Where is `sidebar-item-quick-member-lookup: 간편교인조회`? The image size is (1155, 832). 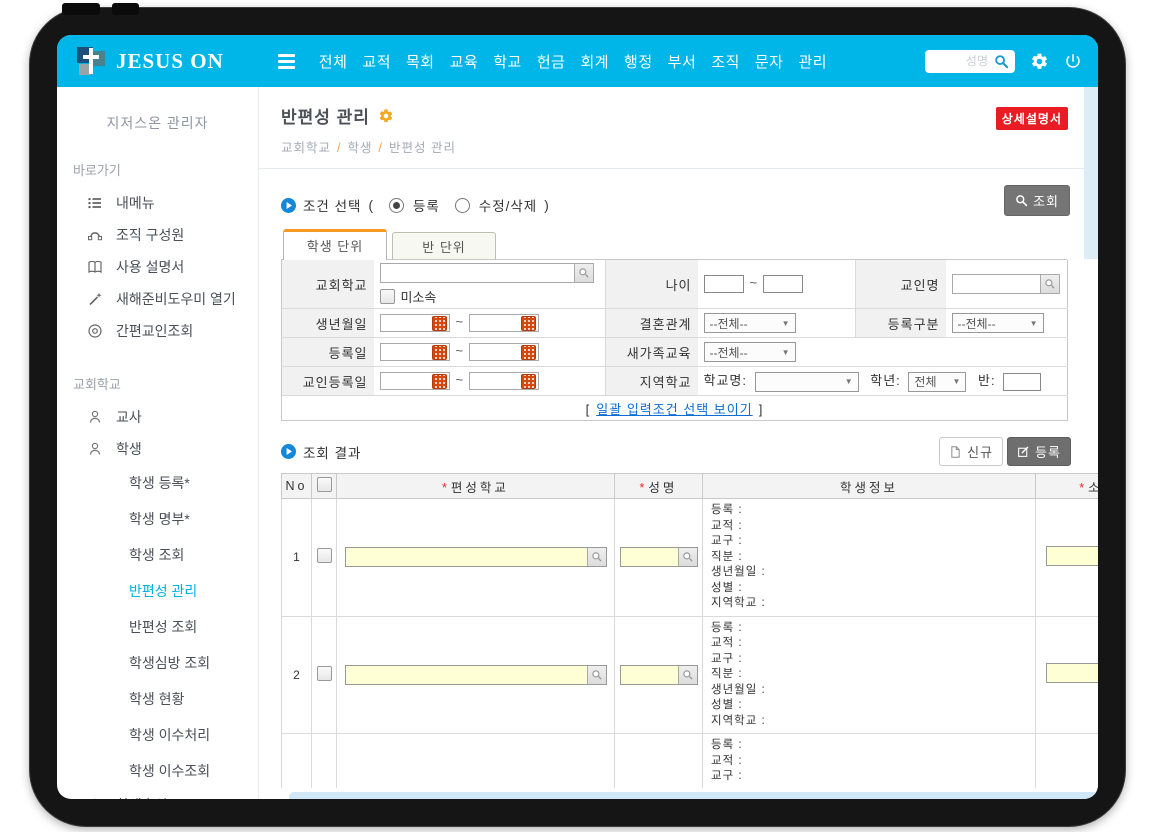
sidebar-item-quick-member-lookup: 간편교인조회 is located at coordinates (157, 331).